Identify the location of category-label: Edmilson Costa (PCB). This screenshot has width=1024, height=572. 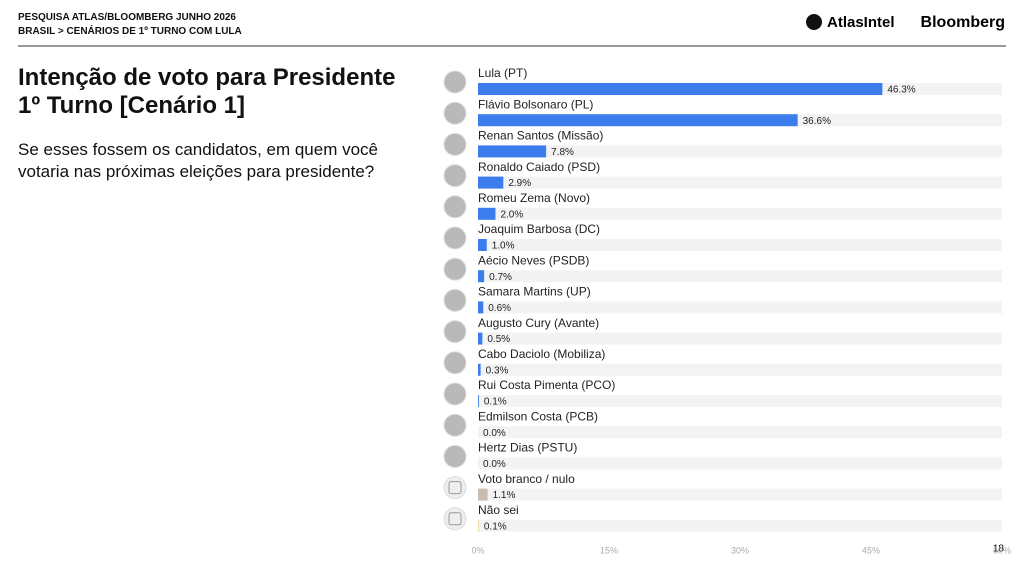
(538, 416).